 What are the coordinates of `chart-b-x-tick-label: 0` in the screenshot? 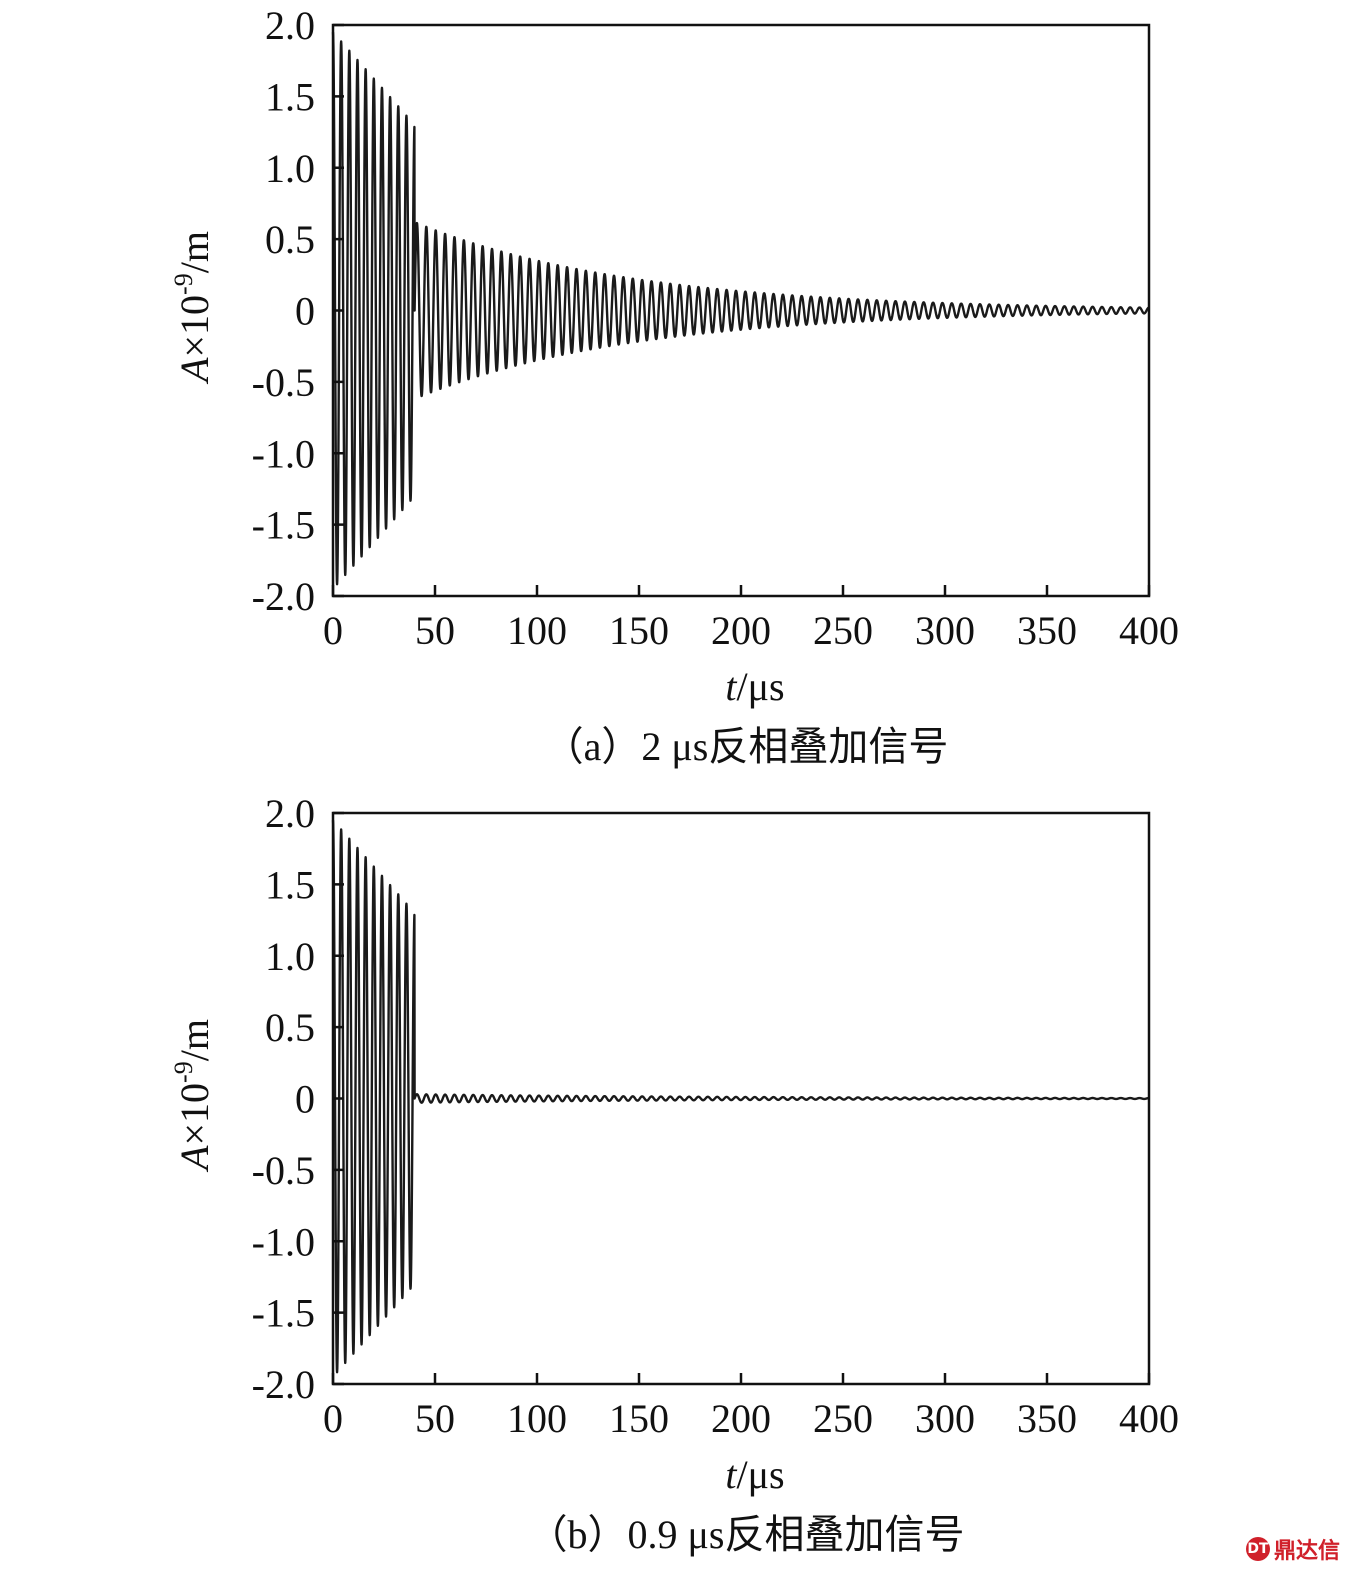 It's located at (333, 1418).